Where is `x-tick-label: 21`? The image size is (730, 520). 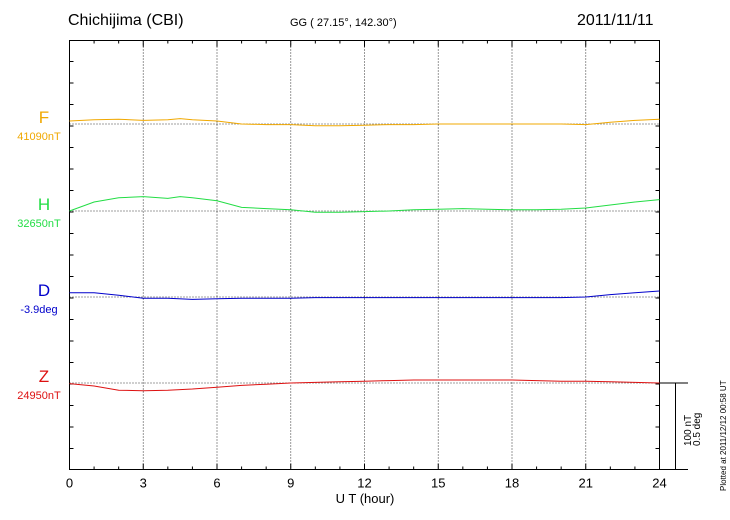 x-tick-label: 21 is located at coordinates (586, 483).